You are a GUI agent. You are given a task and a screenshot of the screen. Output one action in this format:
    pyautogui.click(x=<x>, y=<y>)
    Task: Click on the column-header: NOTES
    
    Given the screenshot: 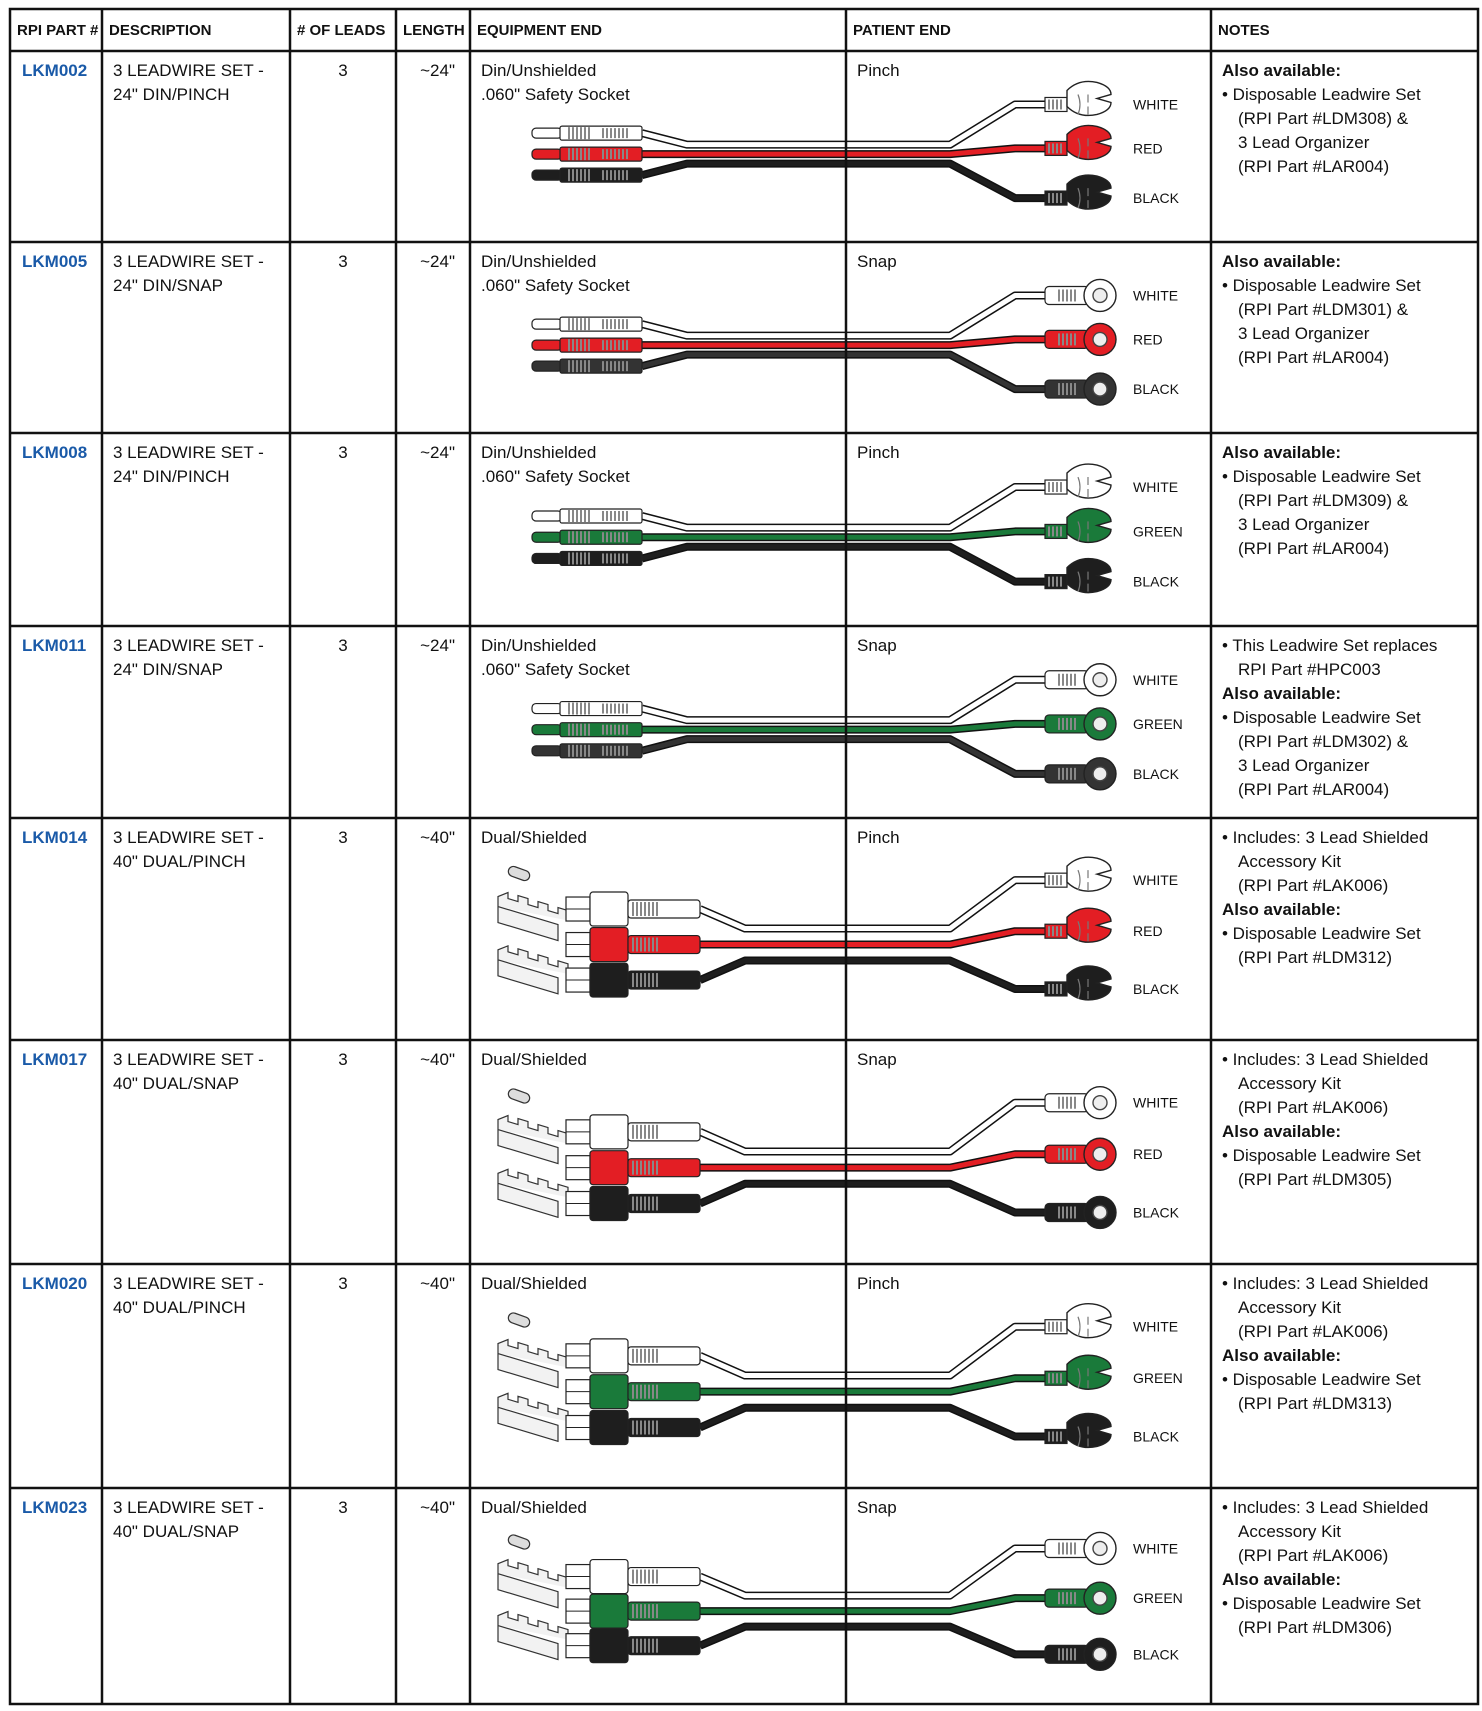 What is the action you would take?
    pyautogui.click(x=1244, y=30)
    